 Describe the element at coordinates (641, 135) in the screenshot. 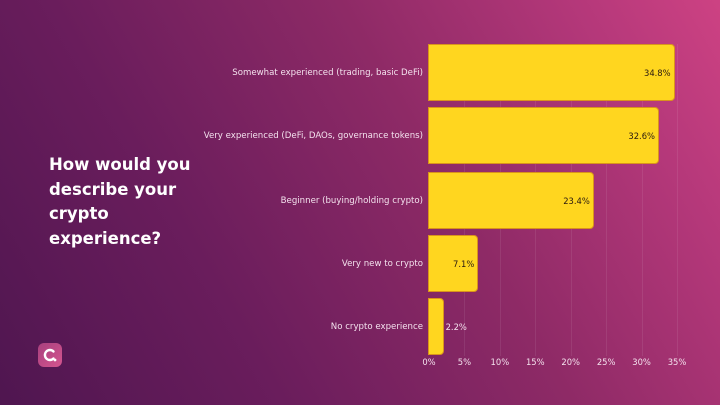

I see `value-label: 32.6%` at that location.